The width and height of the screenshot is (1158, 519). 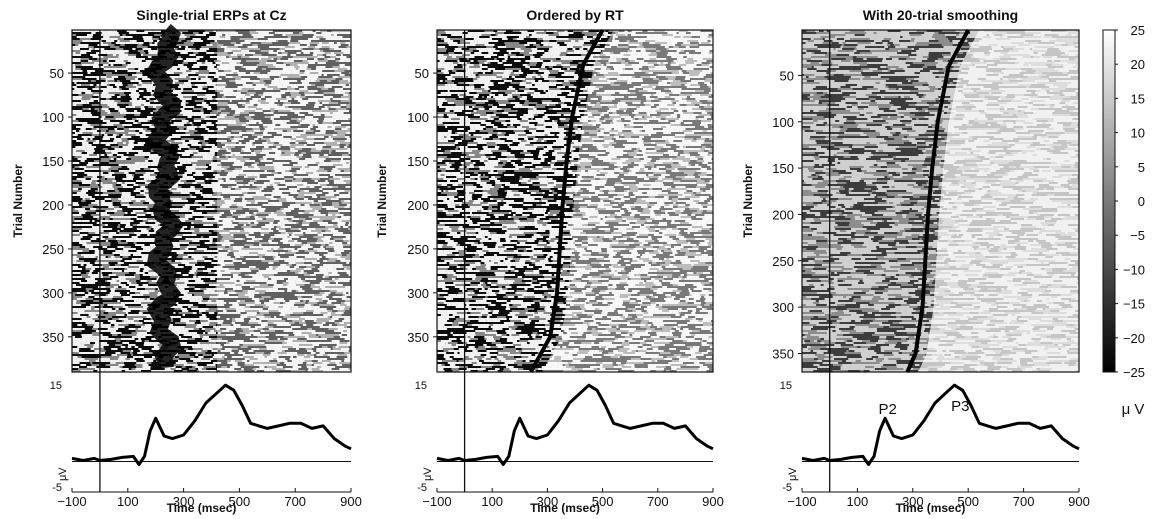 What do you see at coordinates (1134, 304) in the screenshot?
I see `colorbar-tick-label: −15` at bounding box center [1134, 304].